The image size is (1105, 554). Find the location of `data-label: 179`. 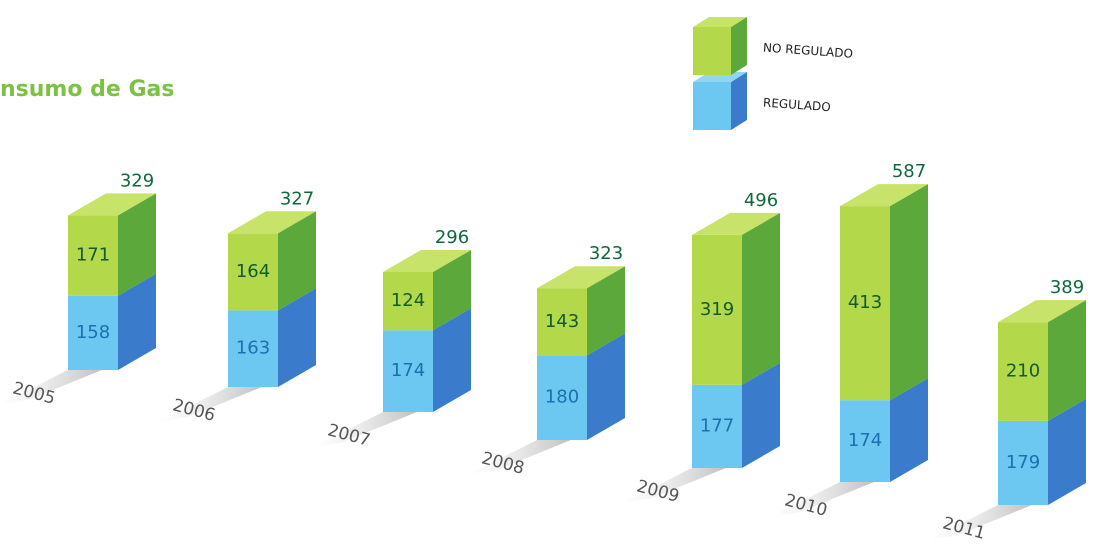

data-label: 179 is located at coordinates (1023, 462).